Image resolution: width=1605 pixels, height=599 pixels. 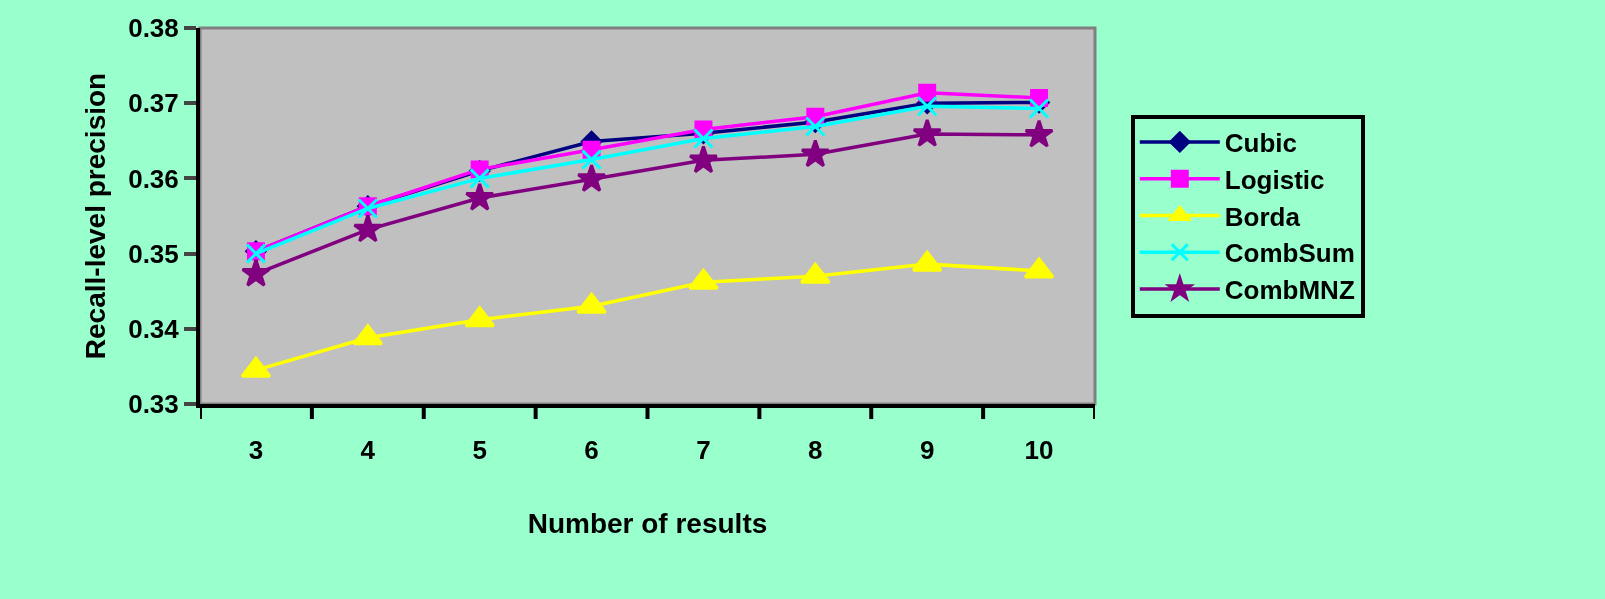 What do you see at coordinates (368, 450) in the screenshot?
I see `x-tick-label: 4` at bounding box center [368, 450].